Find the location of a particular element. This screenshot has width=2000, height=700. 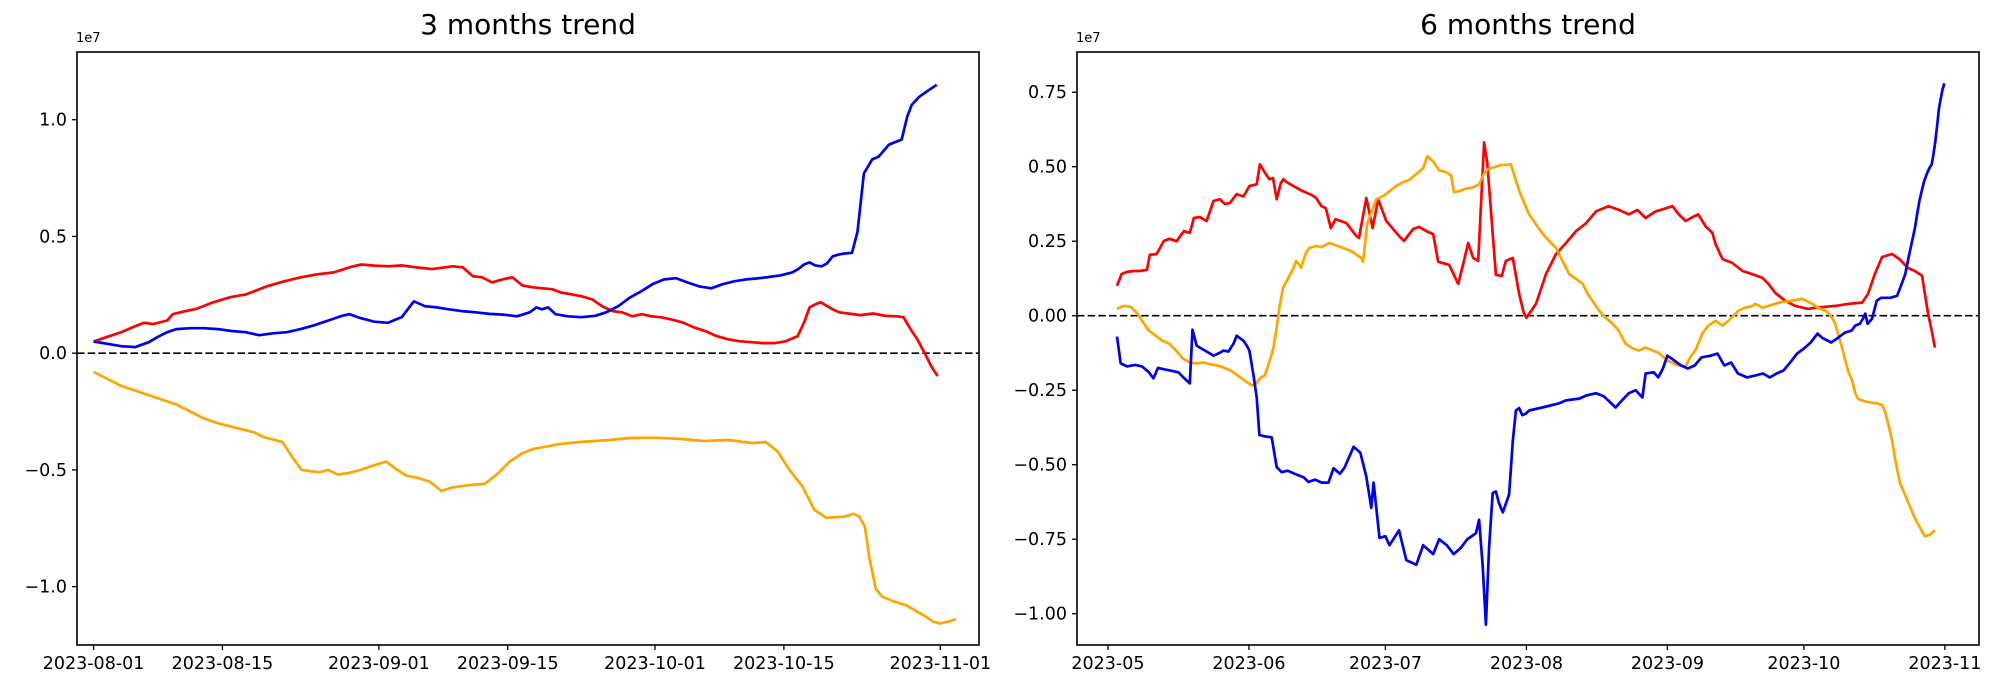

y-tick-label: −0.75 is located at coordinates (1040, 540).